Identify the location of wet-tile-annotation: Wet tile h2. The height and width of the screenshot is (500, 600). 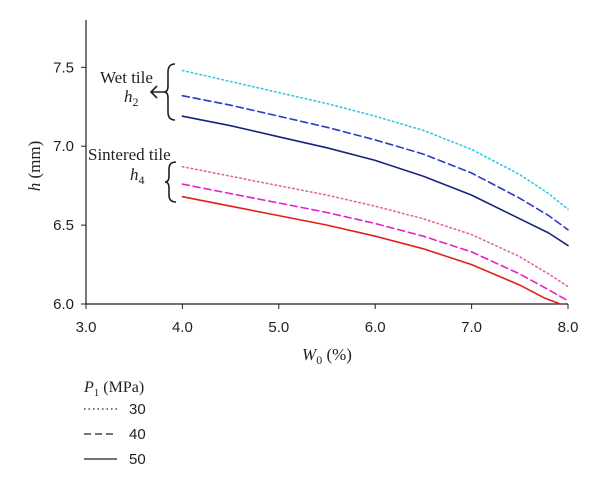
(138, 92).